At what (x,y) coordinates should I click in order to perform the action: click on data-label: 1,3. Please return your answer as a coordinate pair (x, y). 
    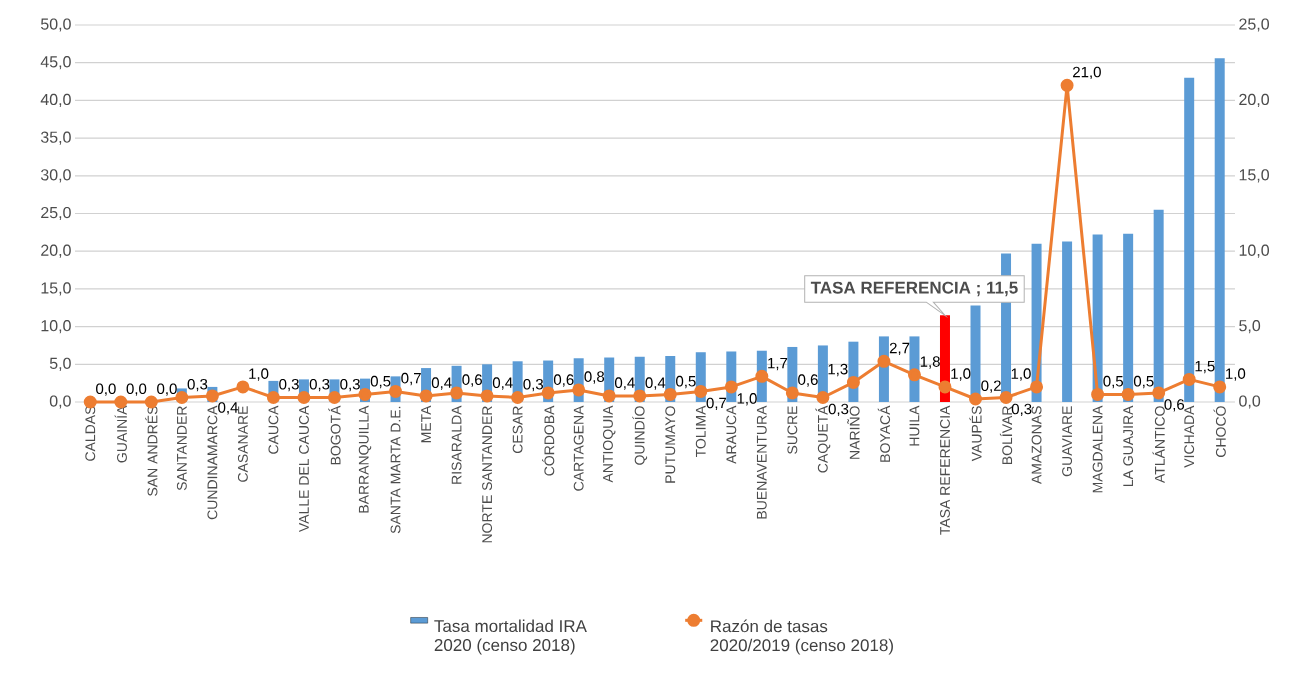
    Looking at the image, I should click on (838, 370).